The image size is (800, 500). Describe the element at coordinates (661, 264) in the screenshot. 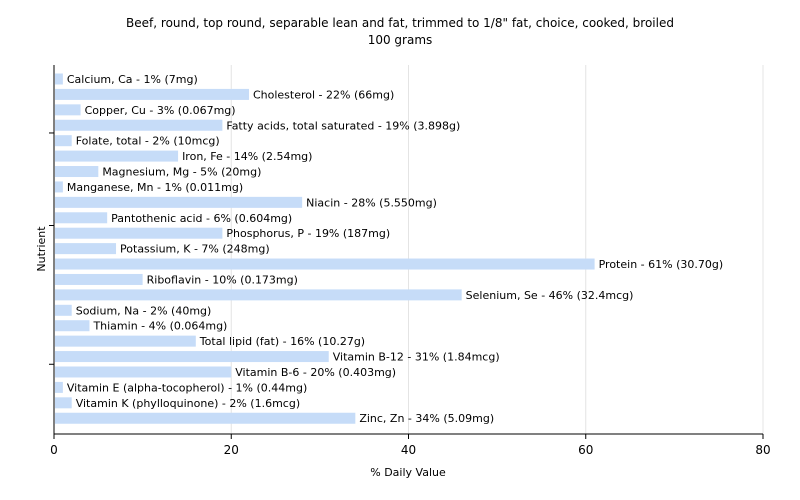

I see `bar-label: Protein - 61% (30.70g)` at that location.